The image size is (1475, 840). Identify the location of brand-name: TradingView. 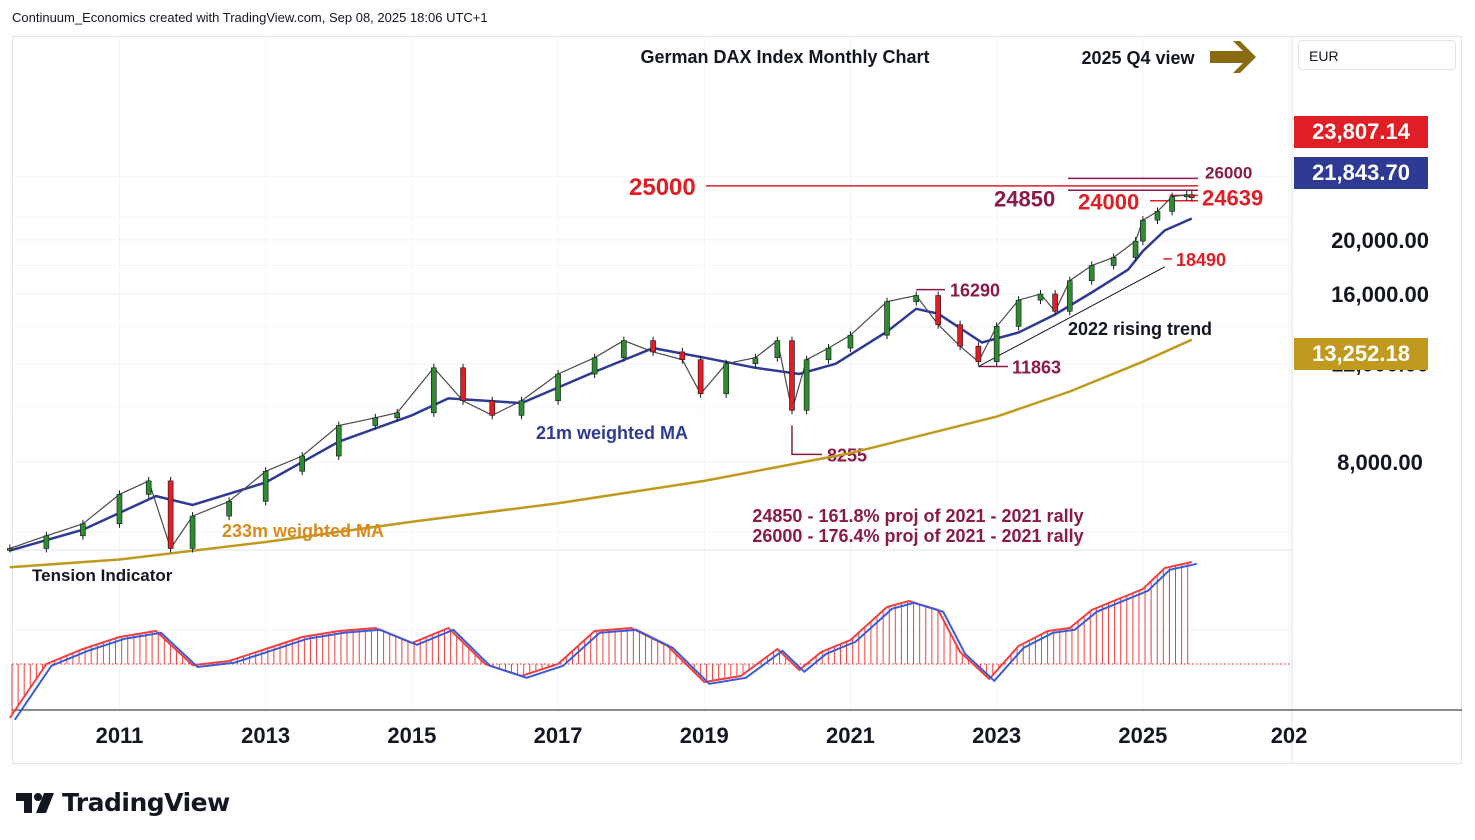
(146, 802).